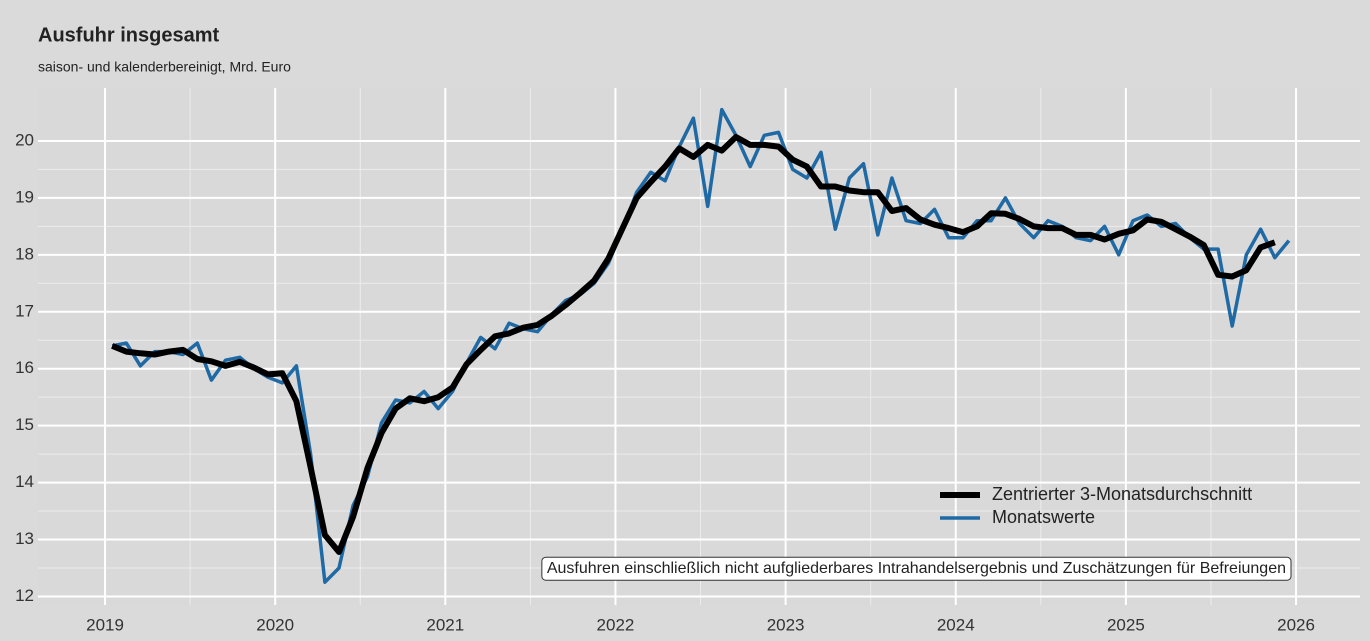 This screenshot has width=1370, height=641. What do you see at coordinates (24, 538) in the screenshot?
I see `y-tick-label: 13` at bounding box center [24, 538].